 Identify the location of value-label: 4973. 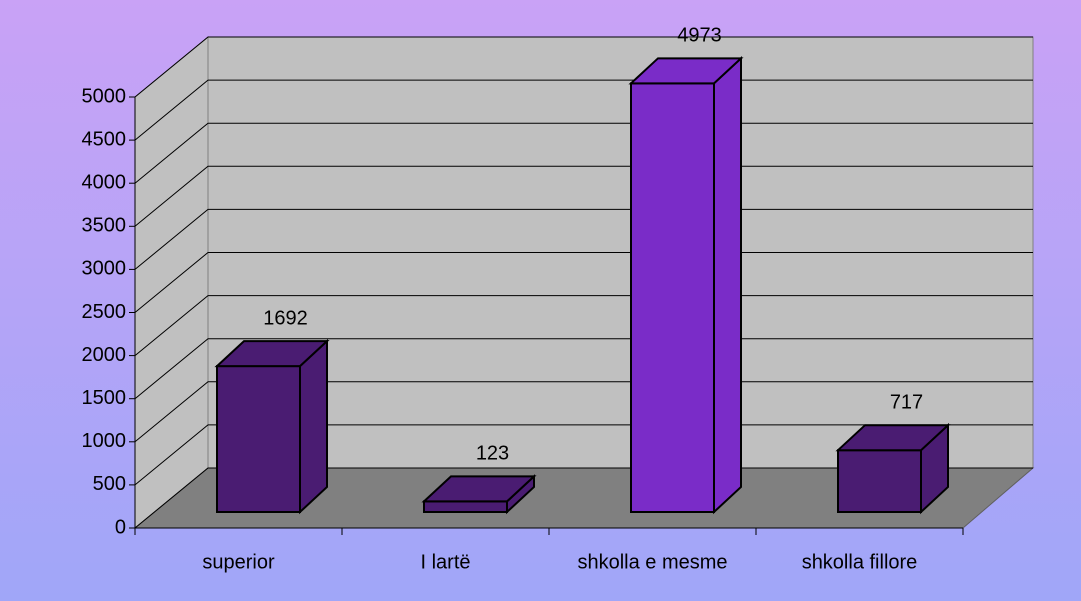
(699, 36).